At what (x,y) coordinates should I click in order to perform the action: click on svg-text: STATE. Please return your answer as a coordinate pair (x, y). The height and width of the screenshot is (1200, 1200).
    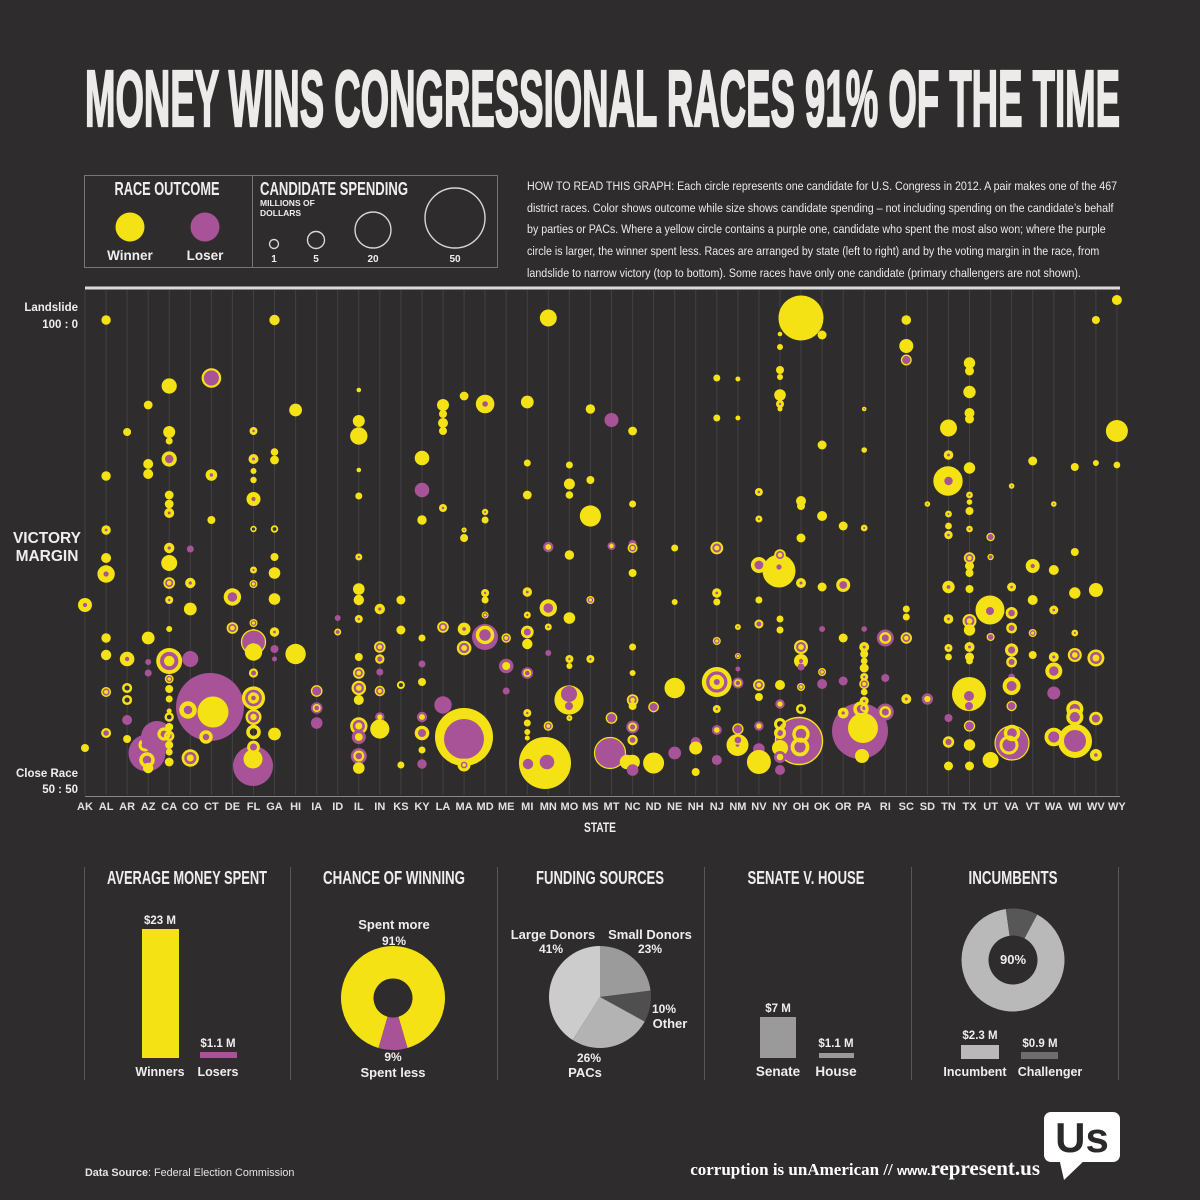
    Looking at the image, I should click on (600, 827).